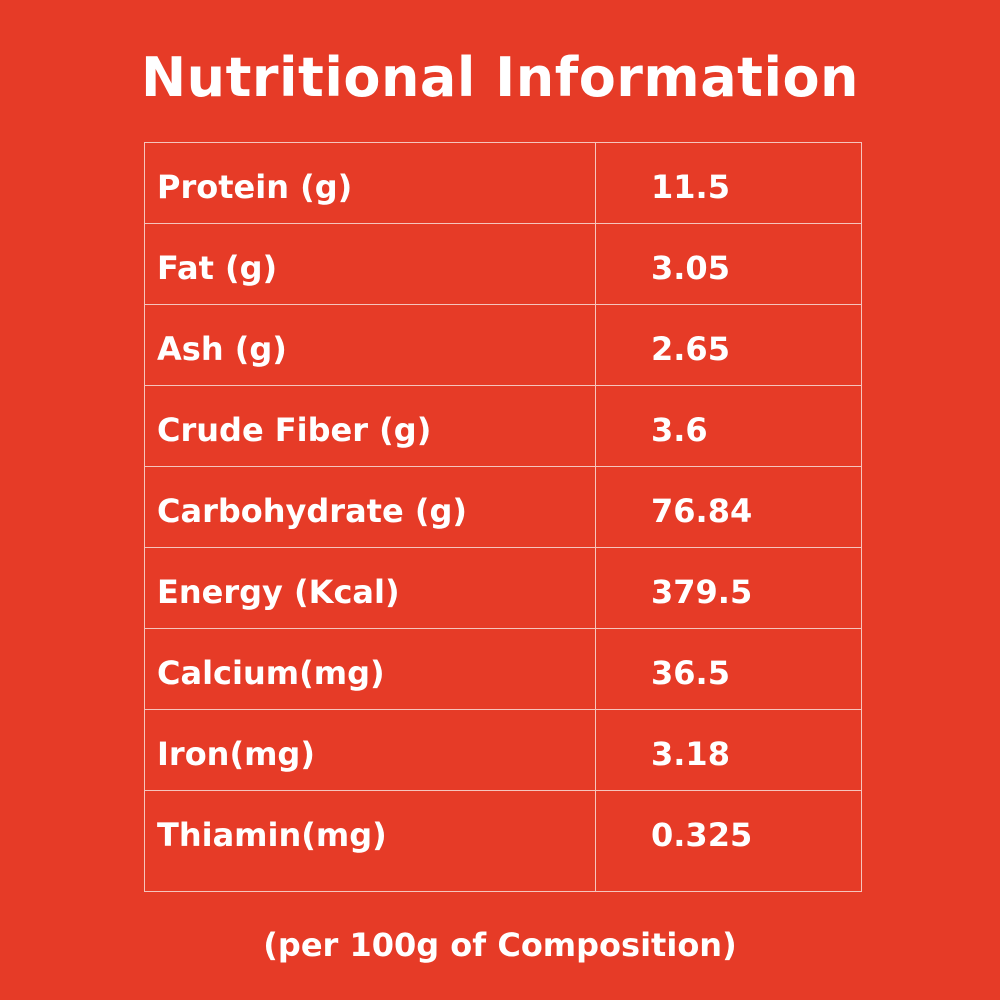  I want to click on nutrient-label: Fat (g), so click(217, 268).